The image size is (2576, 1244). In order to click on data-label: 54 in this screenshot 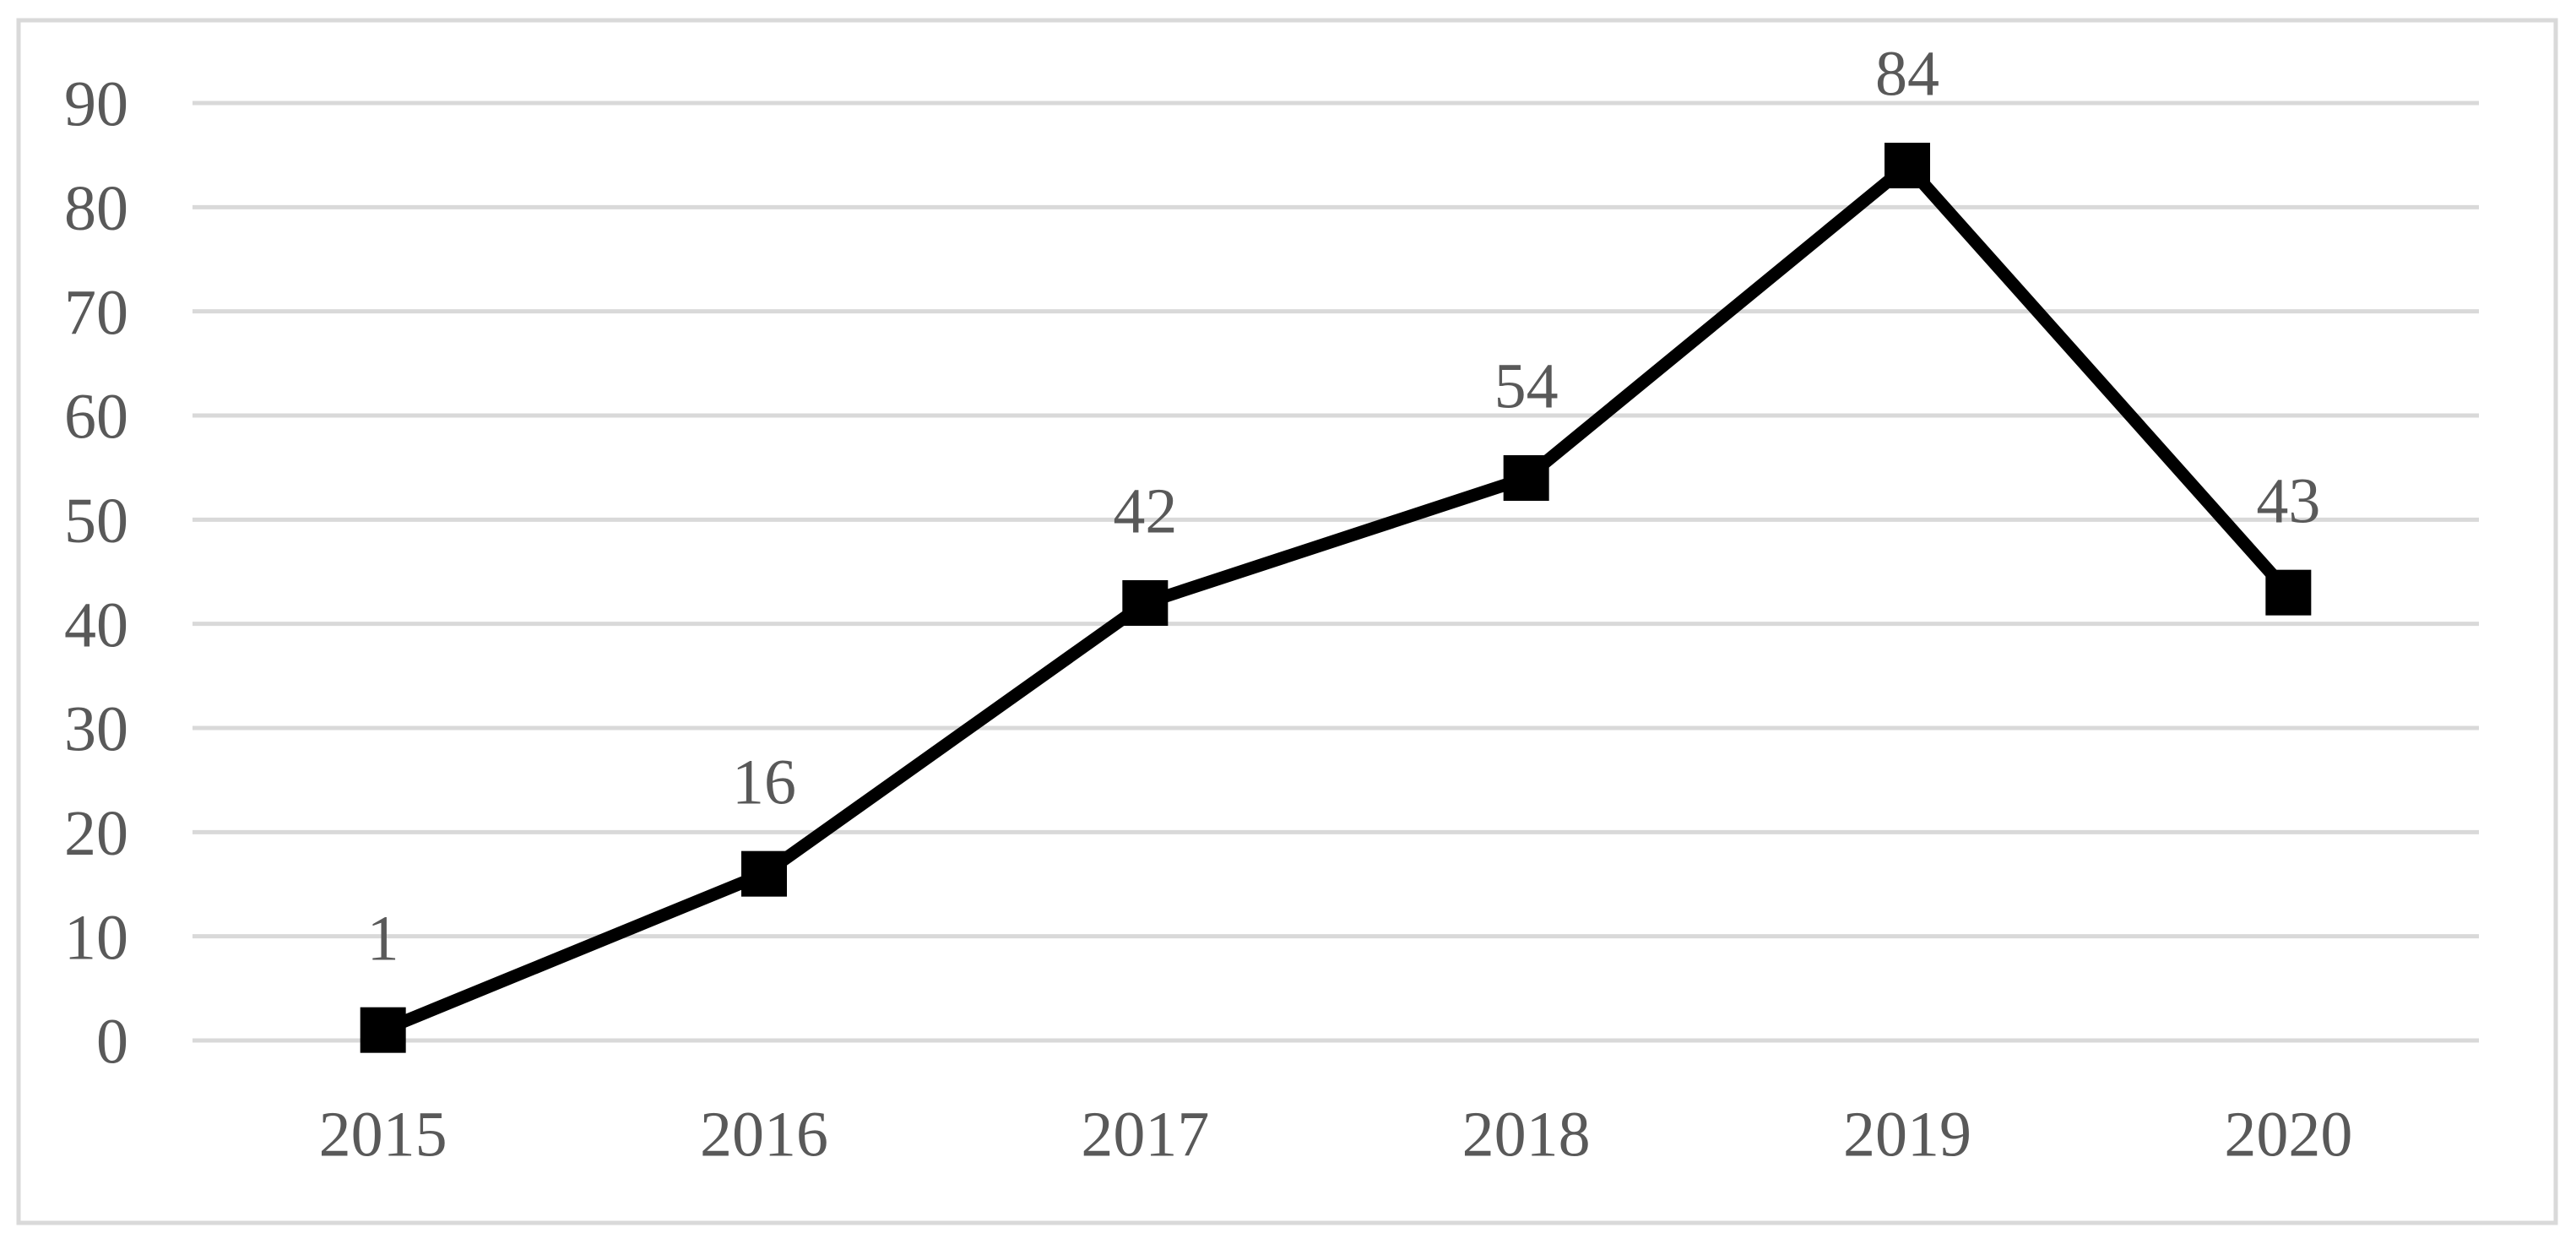, I will do `click(1526, 387)`.